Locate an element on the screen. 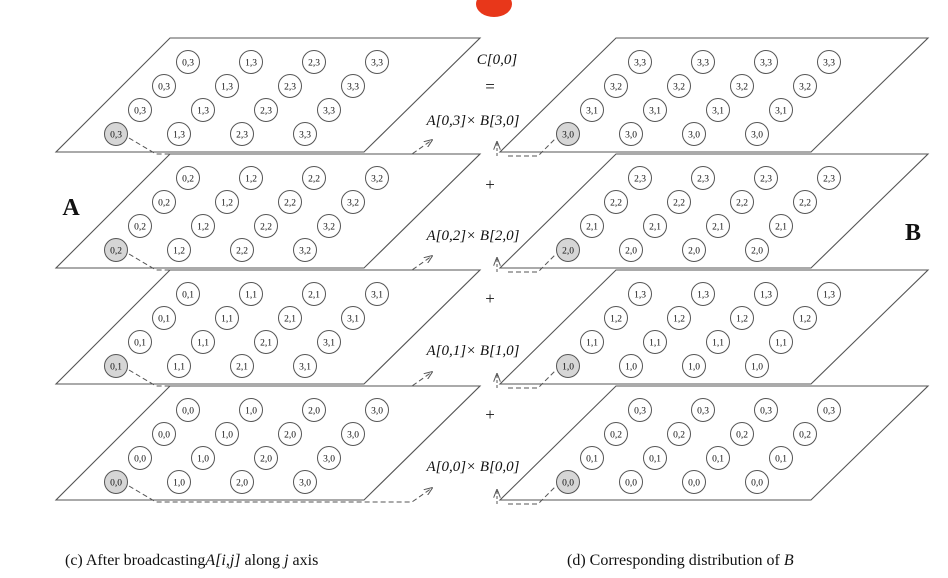 The width and height of the screenshot is (948, 578). node: 3,3 is located at coordinates (329, 110).